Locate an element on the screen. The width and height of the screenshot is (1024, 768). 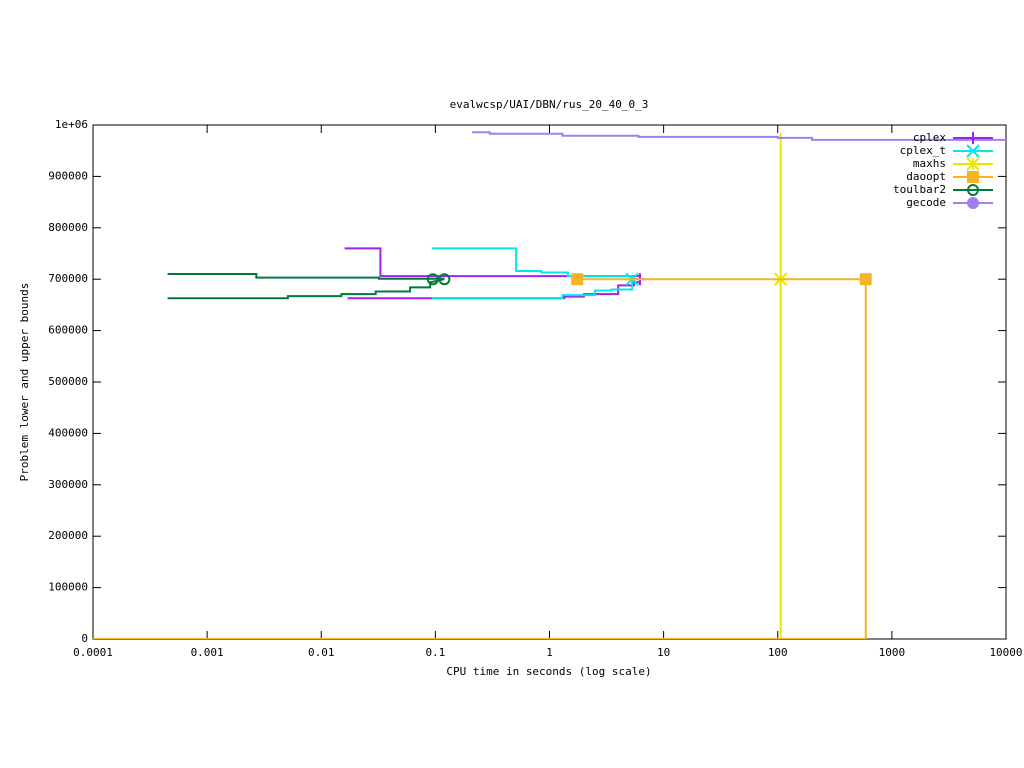
x-tick-label: 100 is located at coordinates (778, 652).